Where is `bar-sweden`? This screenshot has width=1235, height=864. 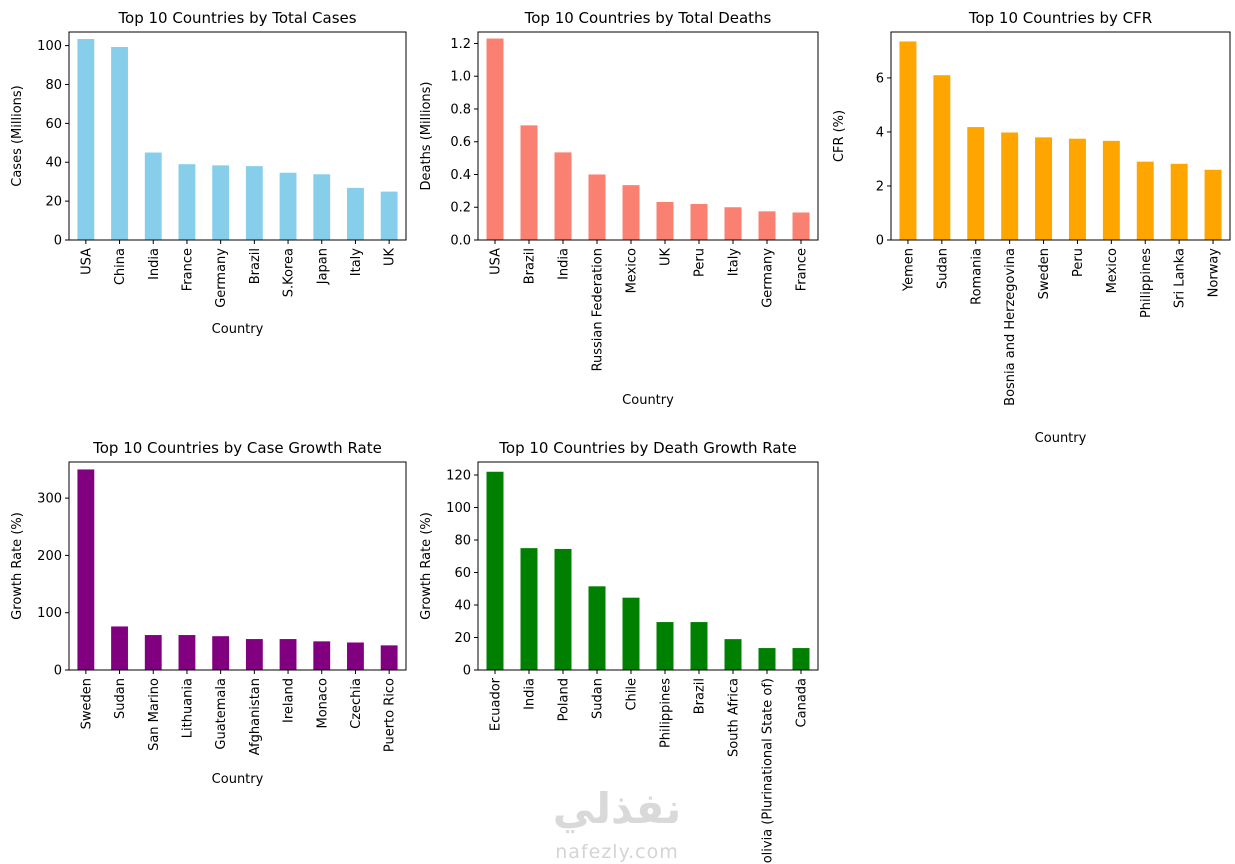 bar-sweden is located at coordinates (86, 569).